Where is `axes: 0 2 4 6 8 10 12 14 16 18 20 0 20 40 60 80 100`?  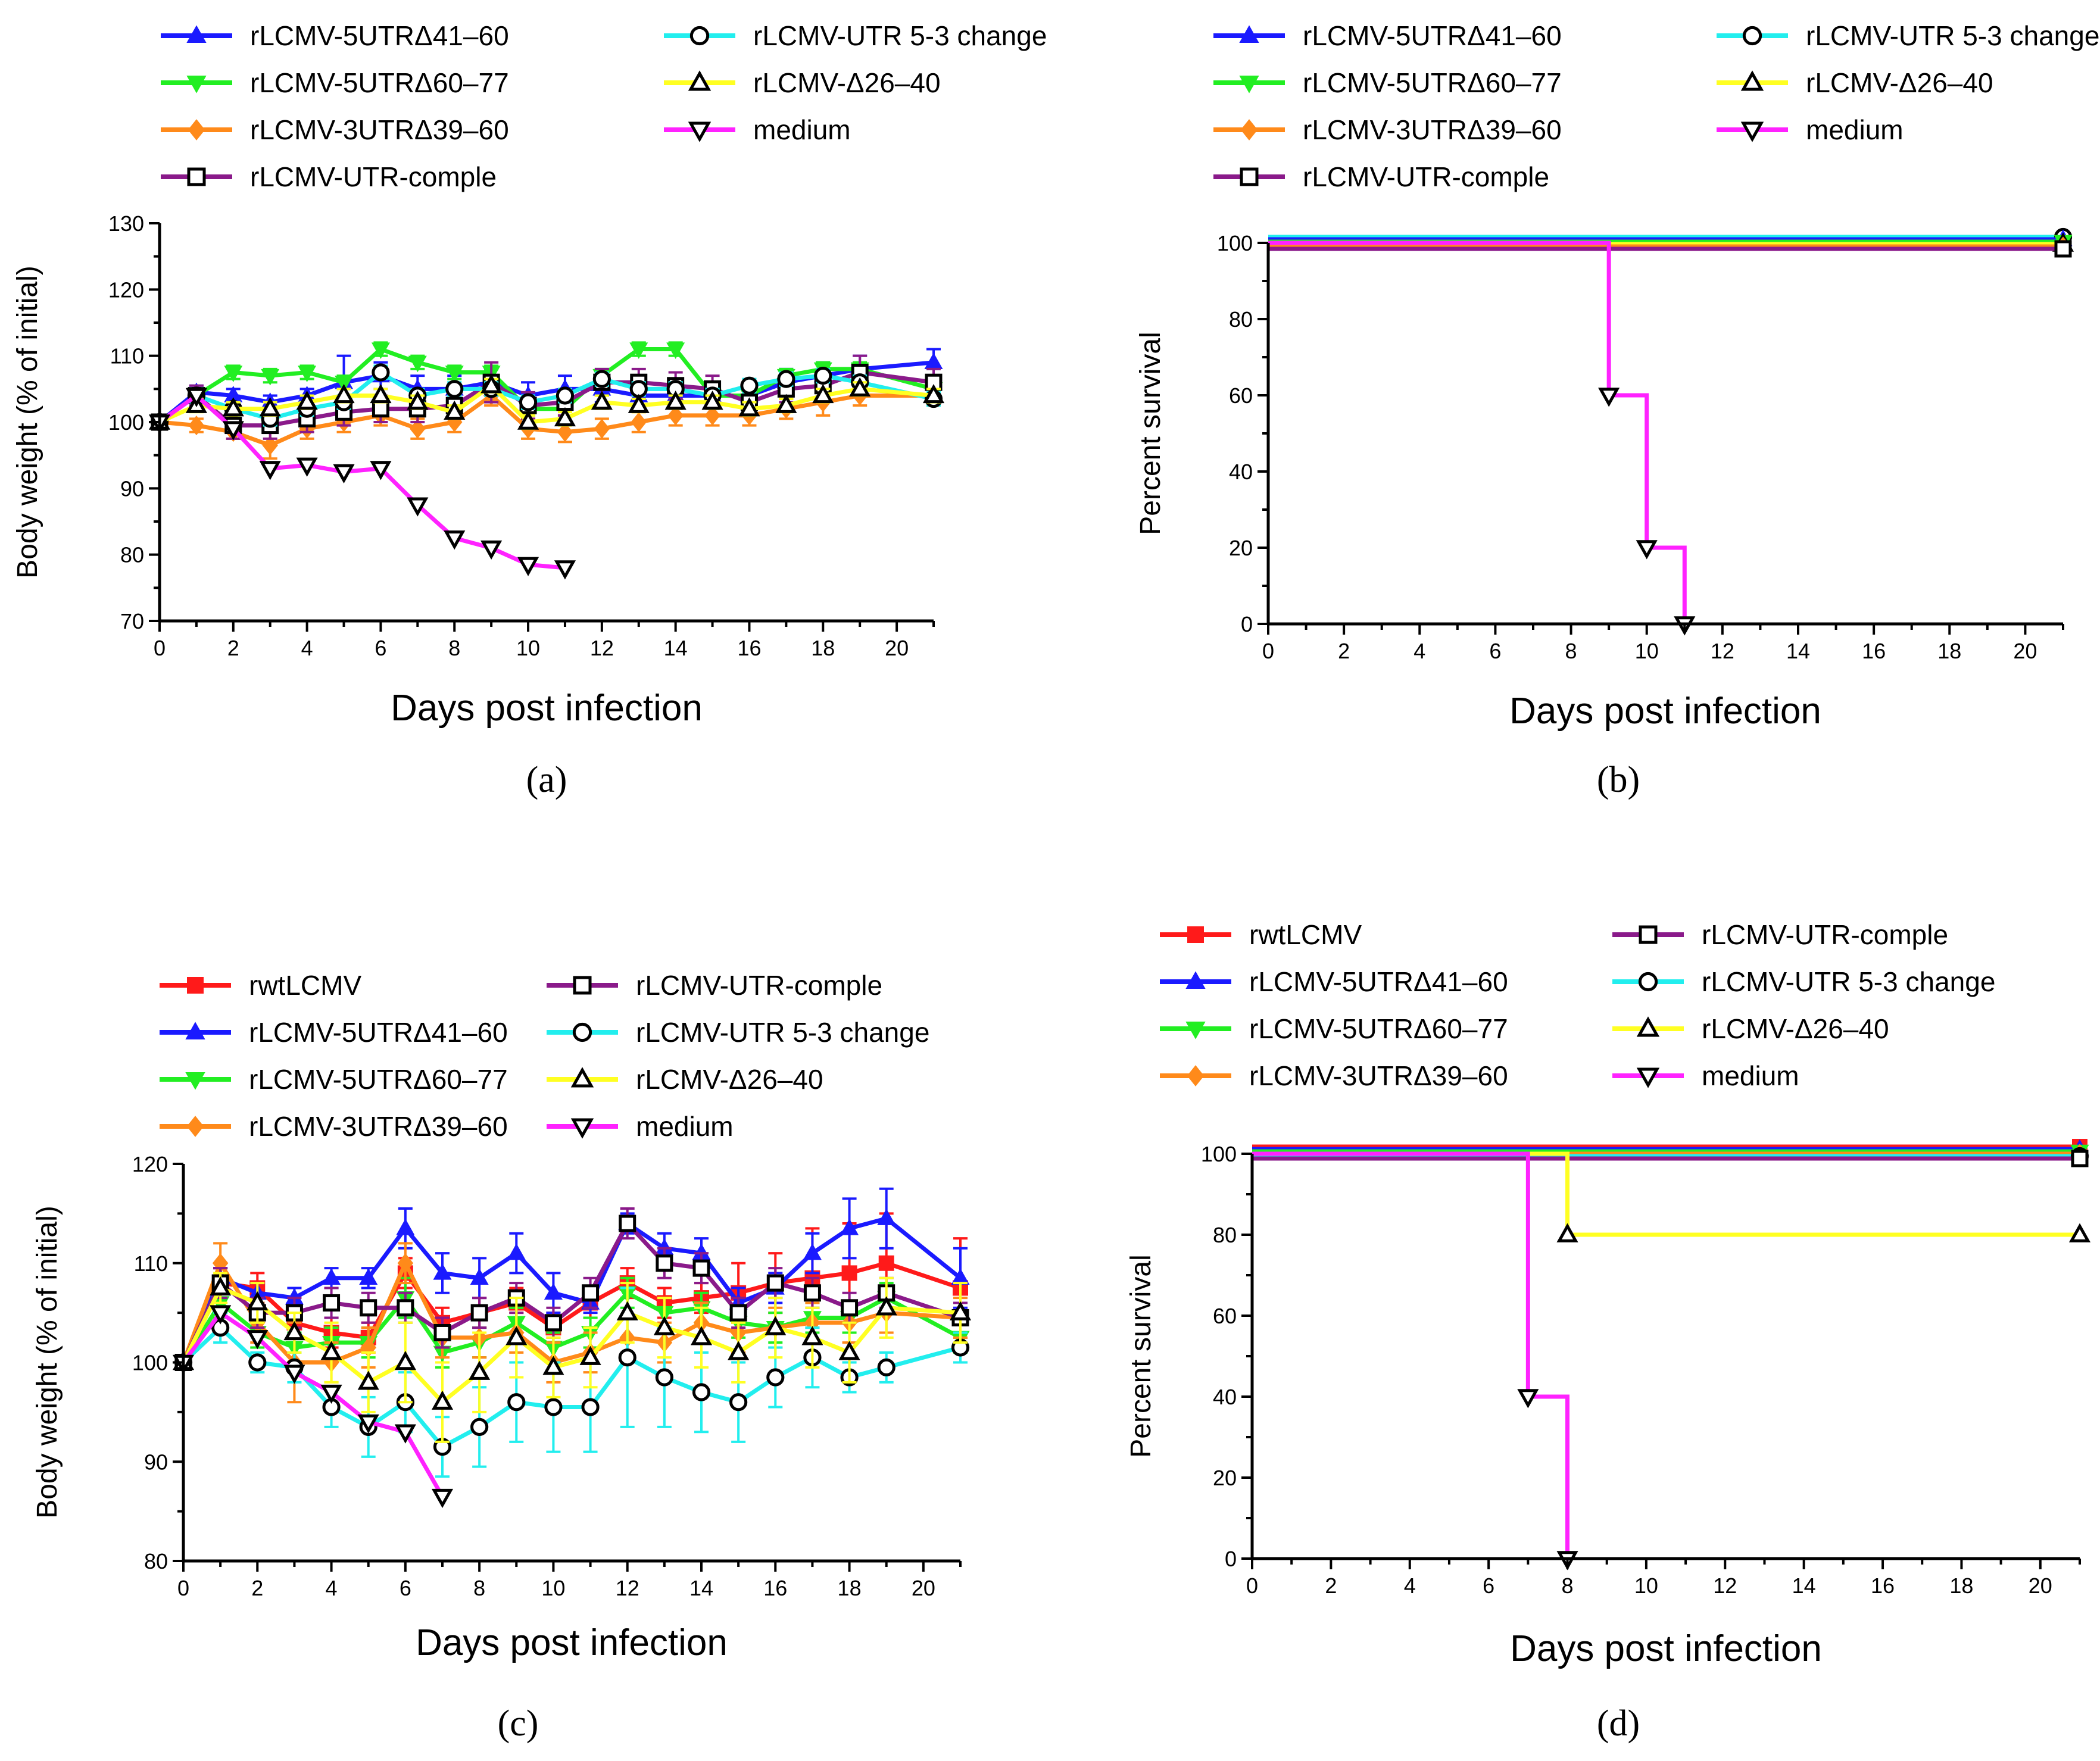
axes: 0 2 4 6 8 10 12 14 16 18 20 0 20 40 60 80 100 is located at coordinates (1640, 447).